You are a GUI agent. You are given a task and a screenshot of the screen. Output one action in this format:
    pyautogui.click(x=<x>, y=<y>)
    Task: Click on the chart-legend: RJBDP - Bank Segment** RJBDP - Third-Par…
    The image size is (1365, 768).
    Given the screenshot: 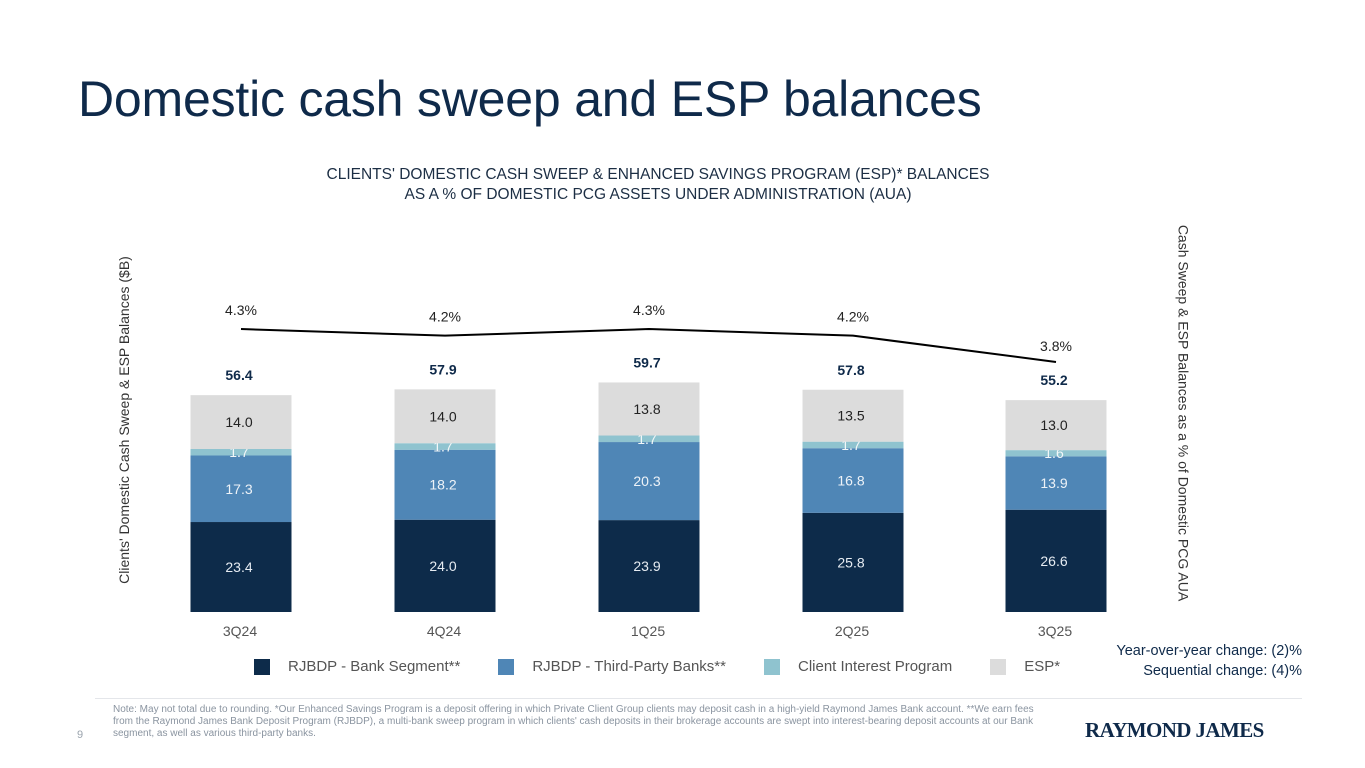 What is the action you would take?
    pyautogui.click(x=657, y=666)
    